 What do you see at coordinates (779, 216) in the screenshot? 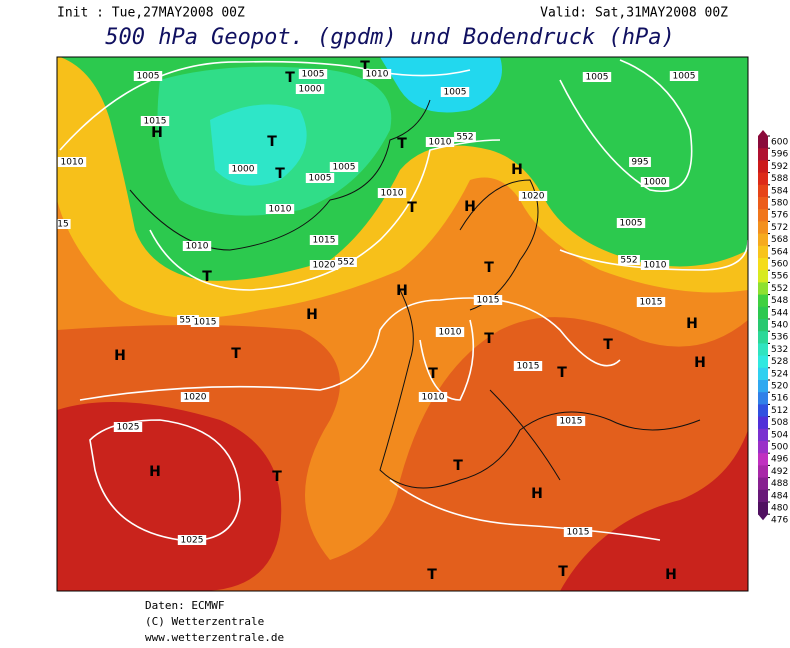
I see `legend-tick-label: 576` at bounding box center [779, 216].